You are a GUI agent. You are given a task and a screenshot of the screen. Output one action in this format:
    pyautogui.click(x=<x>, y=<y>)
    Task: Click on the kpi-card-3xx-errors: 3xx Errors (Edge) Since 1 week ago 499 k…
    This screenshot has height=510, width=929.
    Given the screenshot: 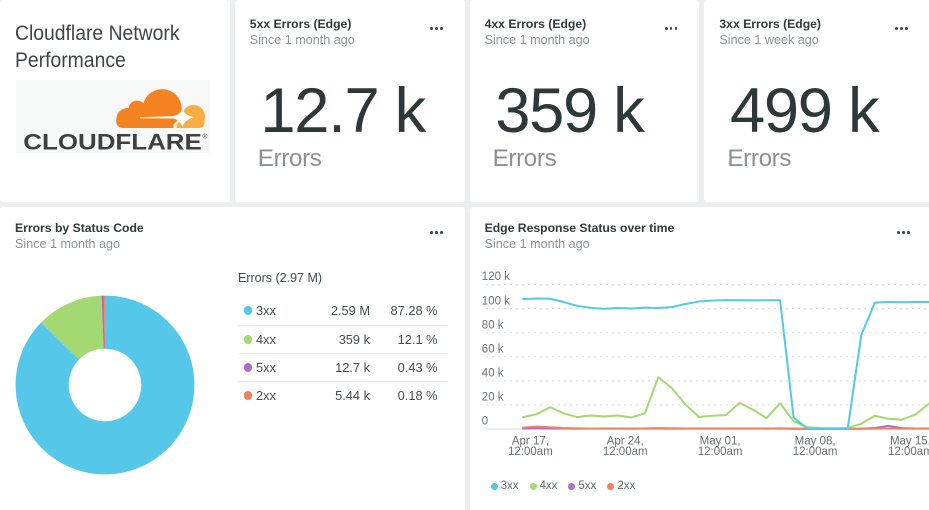 What is the action you would take?
    pyautogui.click(x=816, y=101)
    